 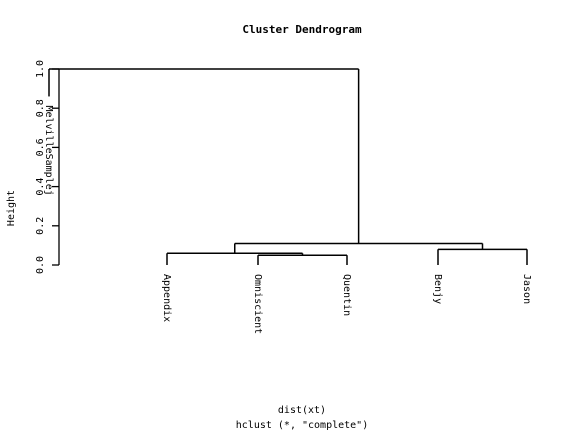 What do you see at coordinates (302, 425) in the screenshot?
I see `x-axis-sublabel: hclust (*, "complete")` at bounding box center [302, 425].